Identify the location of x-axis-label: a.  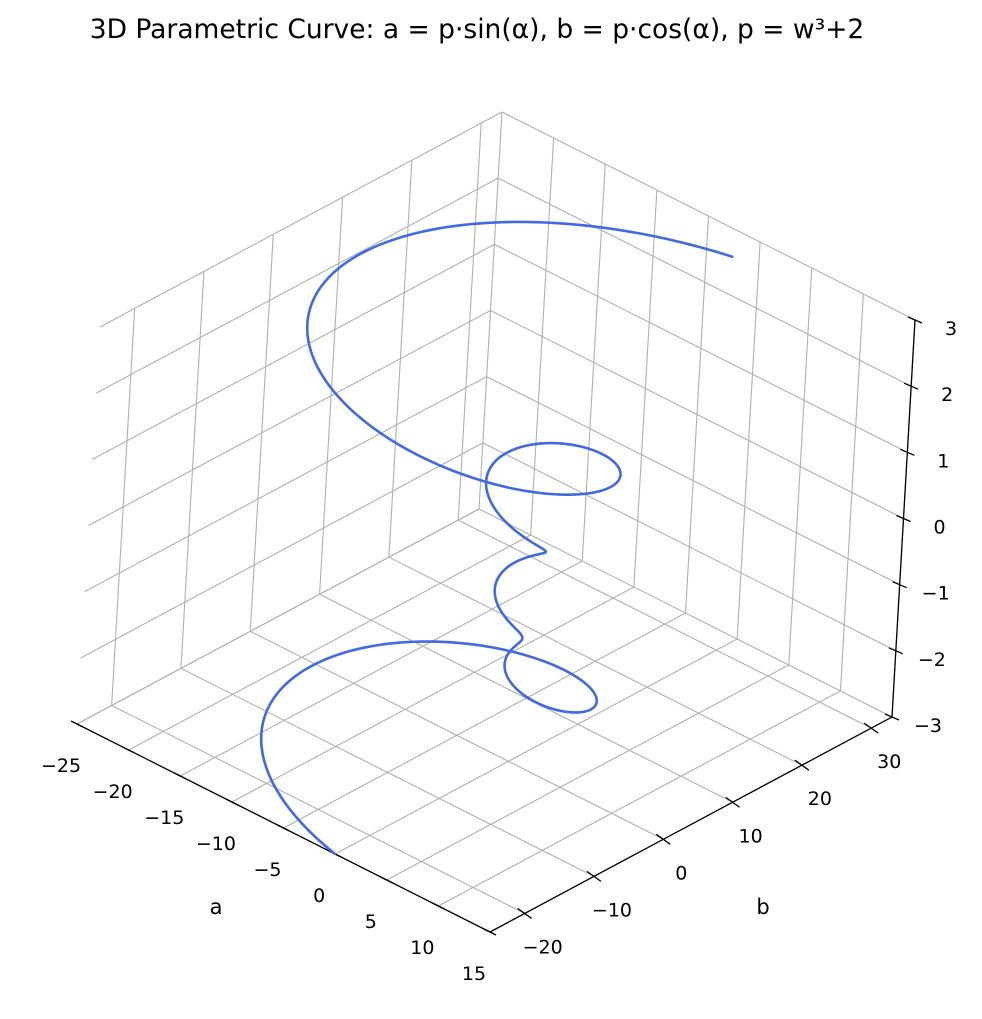
(216, 907).